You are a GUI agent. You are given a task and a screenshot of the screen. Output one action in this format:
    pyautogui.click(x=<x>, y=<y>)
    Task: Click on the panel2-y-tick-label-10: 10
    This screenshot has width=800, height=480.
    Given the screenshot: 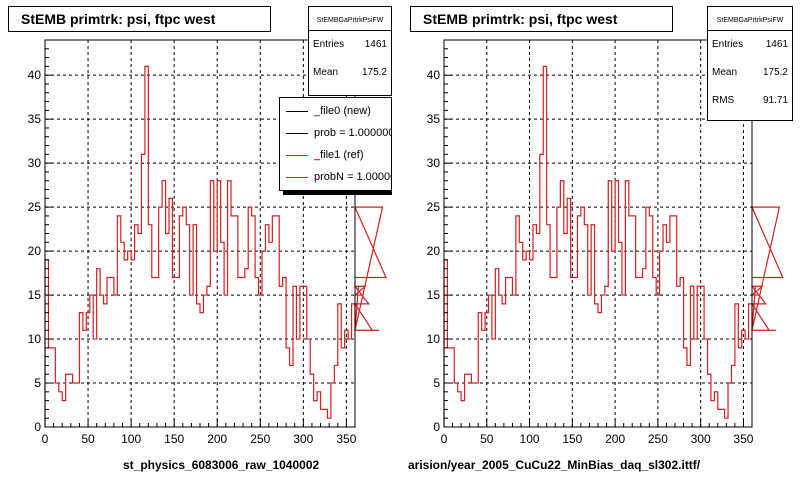 What is the action you would take?
    pyautogui.click(x=434, y=339)
    